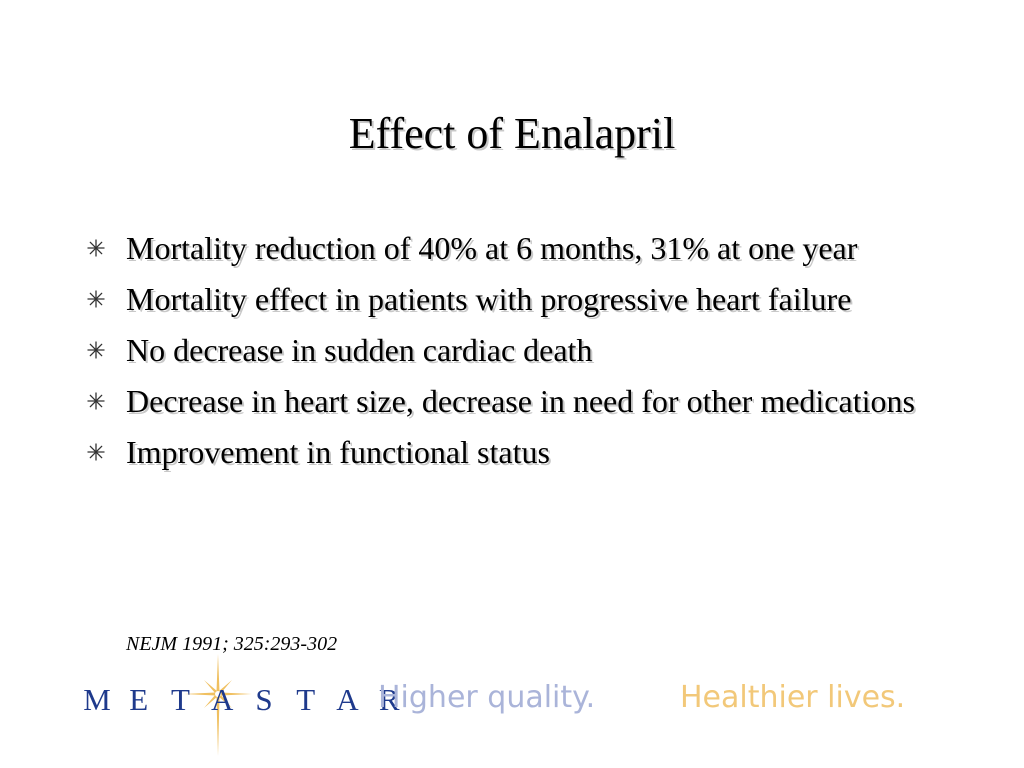 Image resolution: width=1024 pixels, height=768 pixels. I want to click on metastar-logo: M E T A S T A R, so click(243, 700).